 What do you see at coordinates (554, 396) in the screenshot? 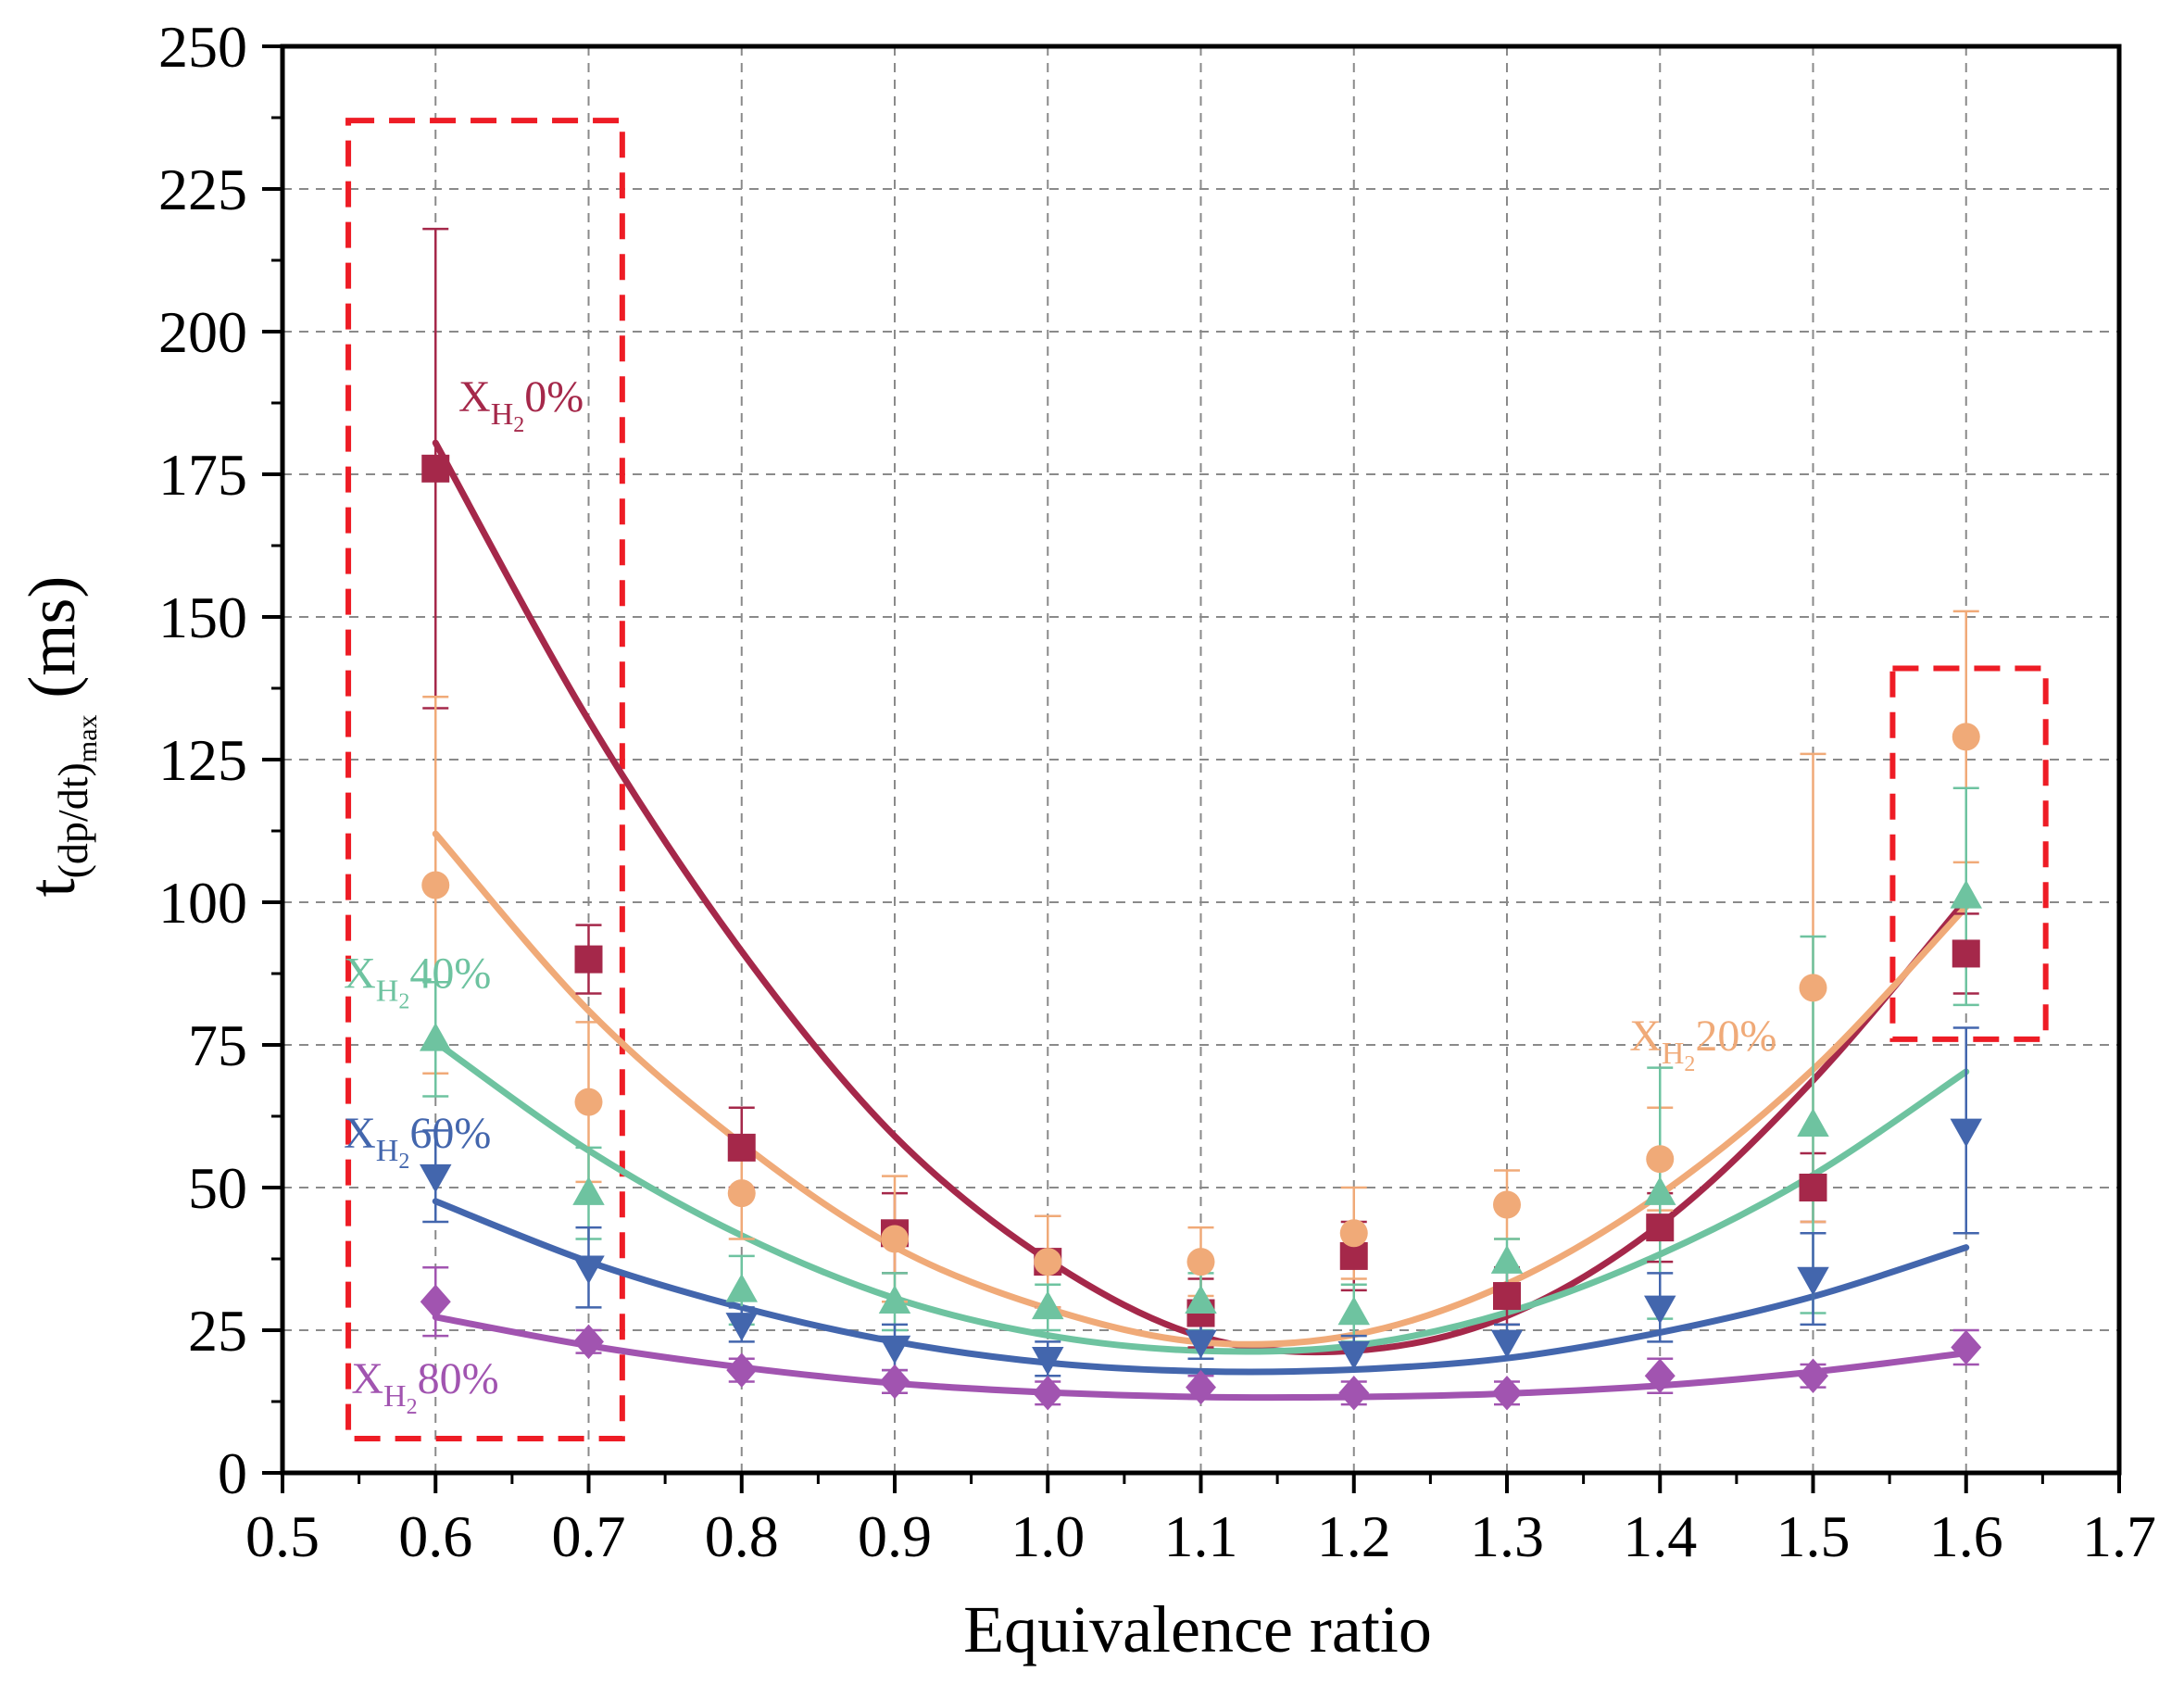
I see `series-label-percent: 0%` at bounding box center [554, 396].